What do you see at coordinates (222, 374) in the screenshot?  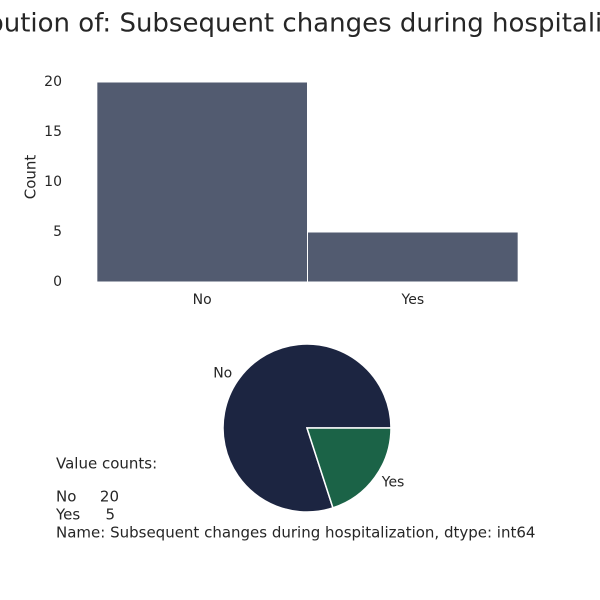 I see `pie-label: No` at bounding box center [222, 374].